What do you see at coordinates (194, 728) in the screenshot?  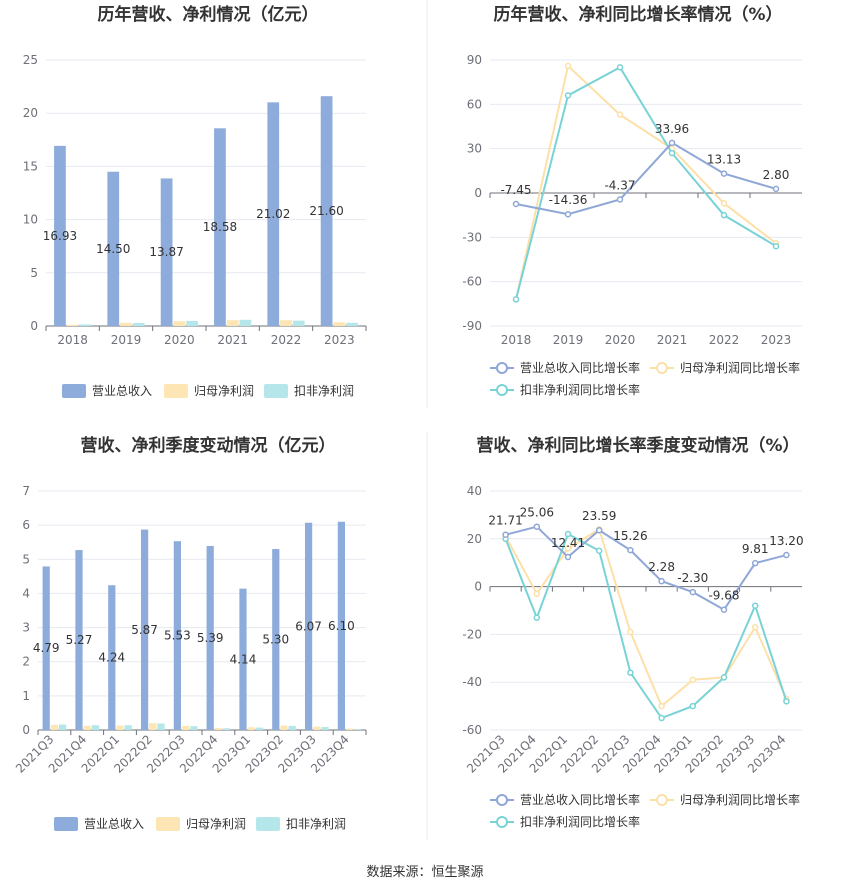 I see `bar-扣非净利润-2022Q3` at bounding box center [194, 728].